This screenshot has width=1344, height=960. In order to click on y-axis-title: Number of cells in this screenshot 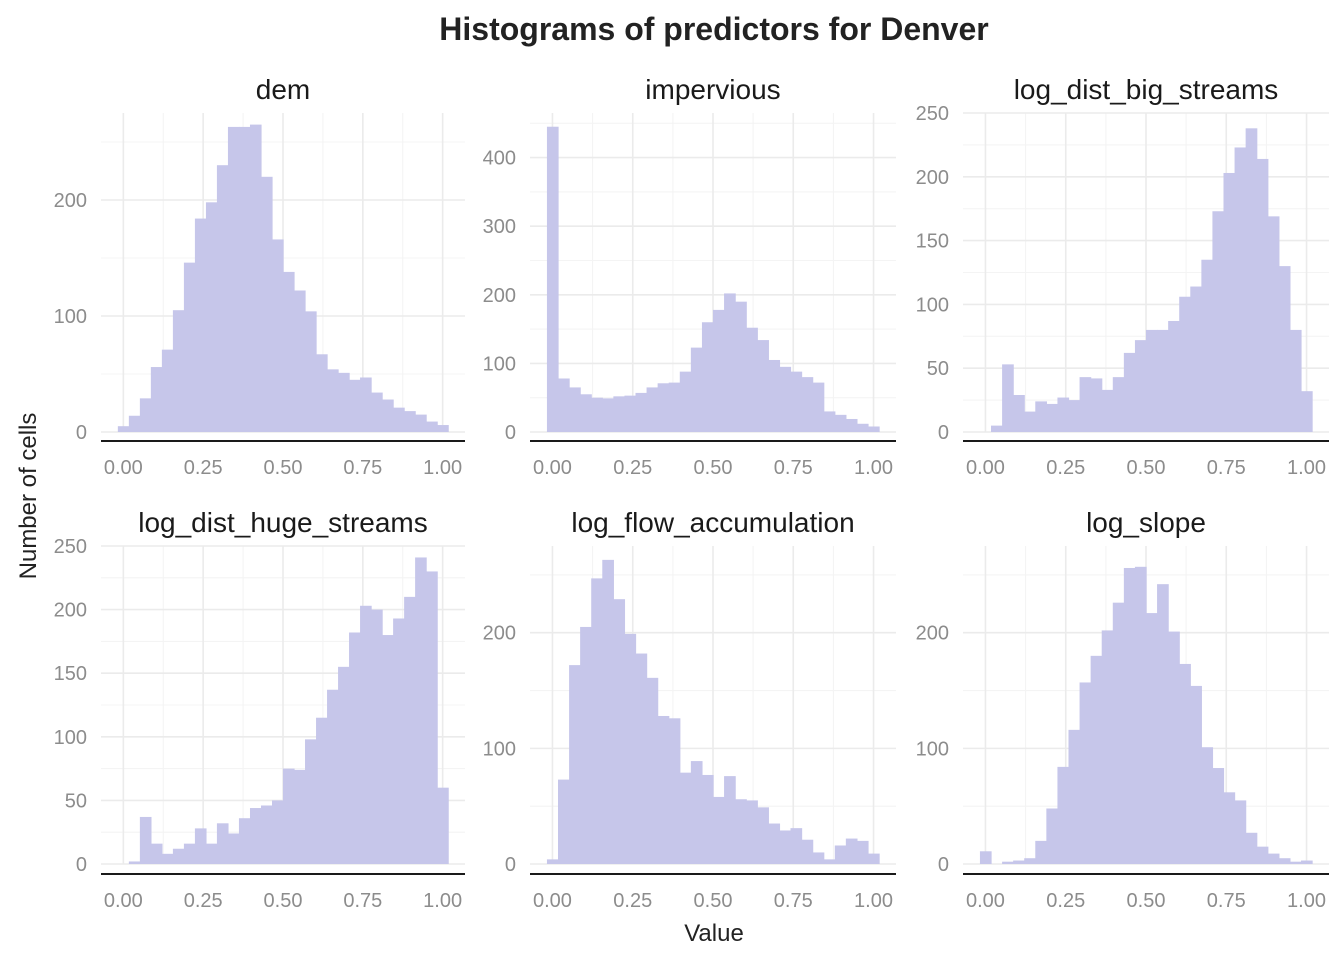, I will do `click(28, 496)`.